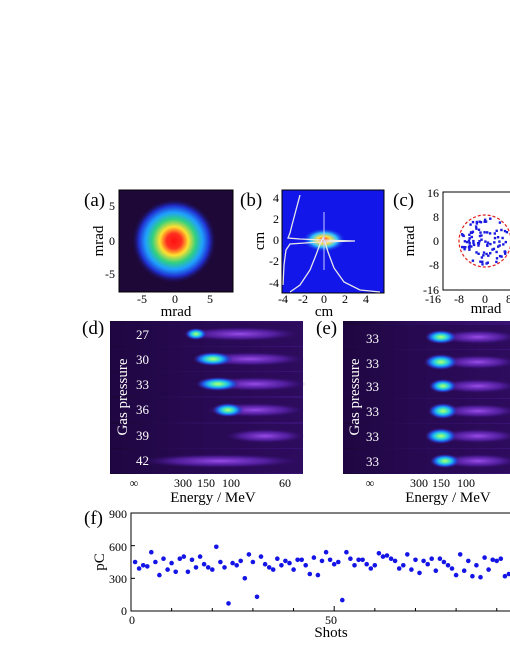 The height and width of the screenshot is (660, 510). I want to click on panel-b-xtick: -2, so click(303, 299).